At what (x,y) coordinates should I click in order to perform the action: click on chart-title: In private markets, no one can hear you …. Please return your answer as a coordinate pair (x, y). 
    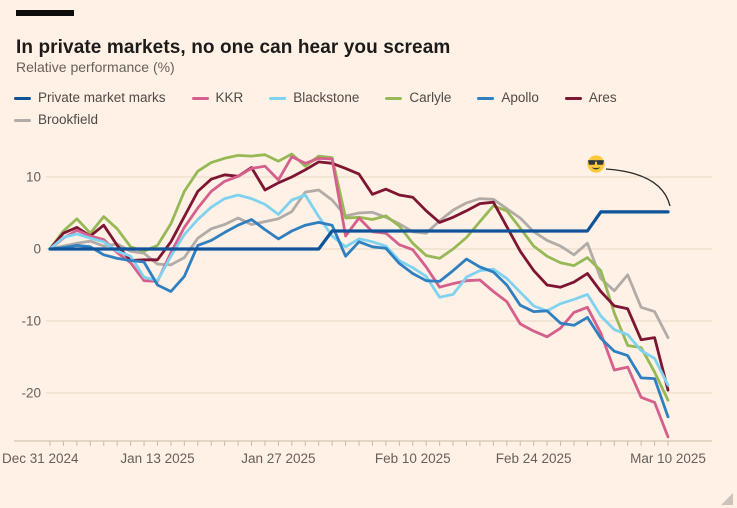
    Looking at the image, I should click on (233, 47).